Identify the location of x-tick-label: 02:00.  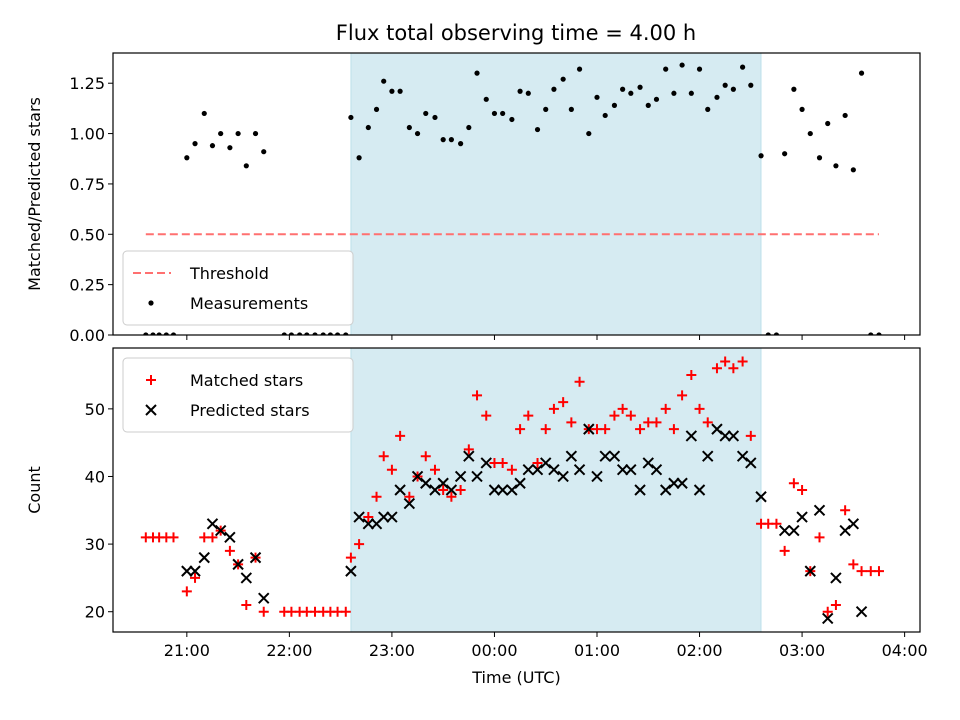
(699, 650).